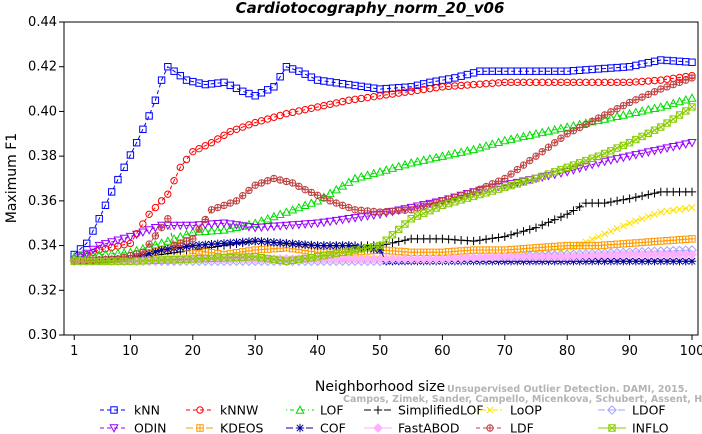 The image size is (702, 434). What do you see at coordinates (42, 246) in the screenshot?
I see `y-tick-label: 0.34` at bounding box center [42, 246].